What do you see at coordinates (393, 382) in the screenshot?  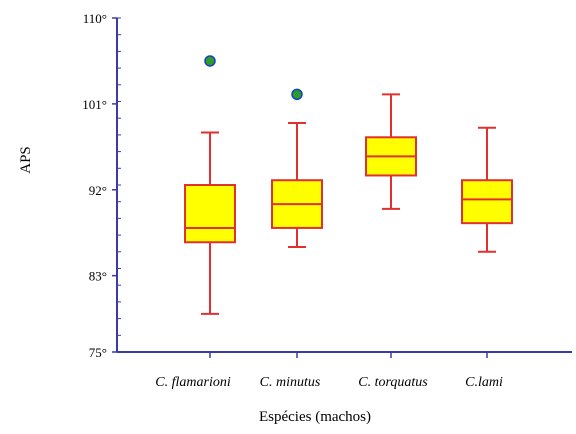 I see `category-label: C. torquatus` at bounding box center [393, 382].